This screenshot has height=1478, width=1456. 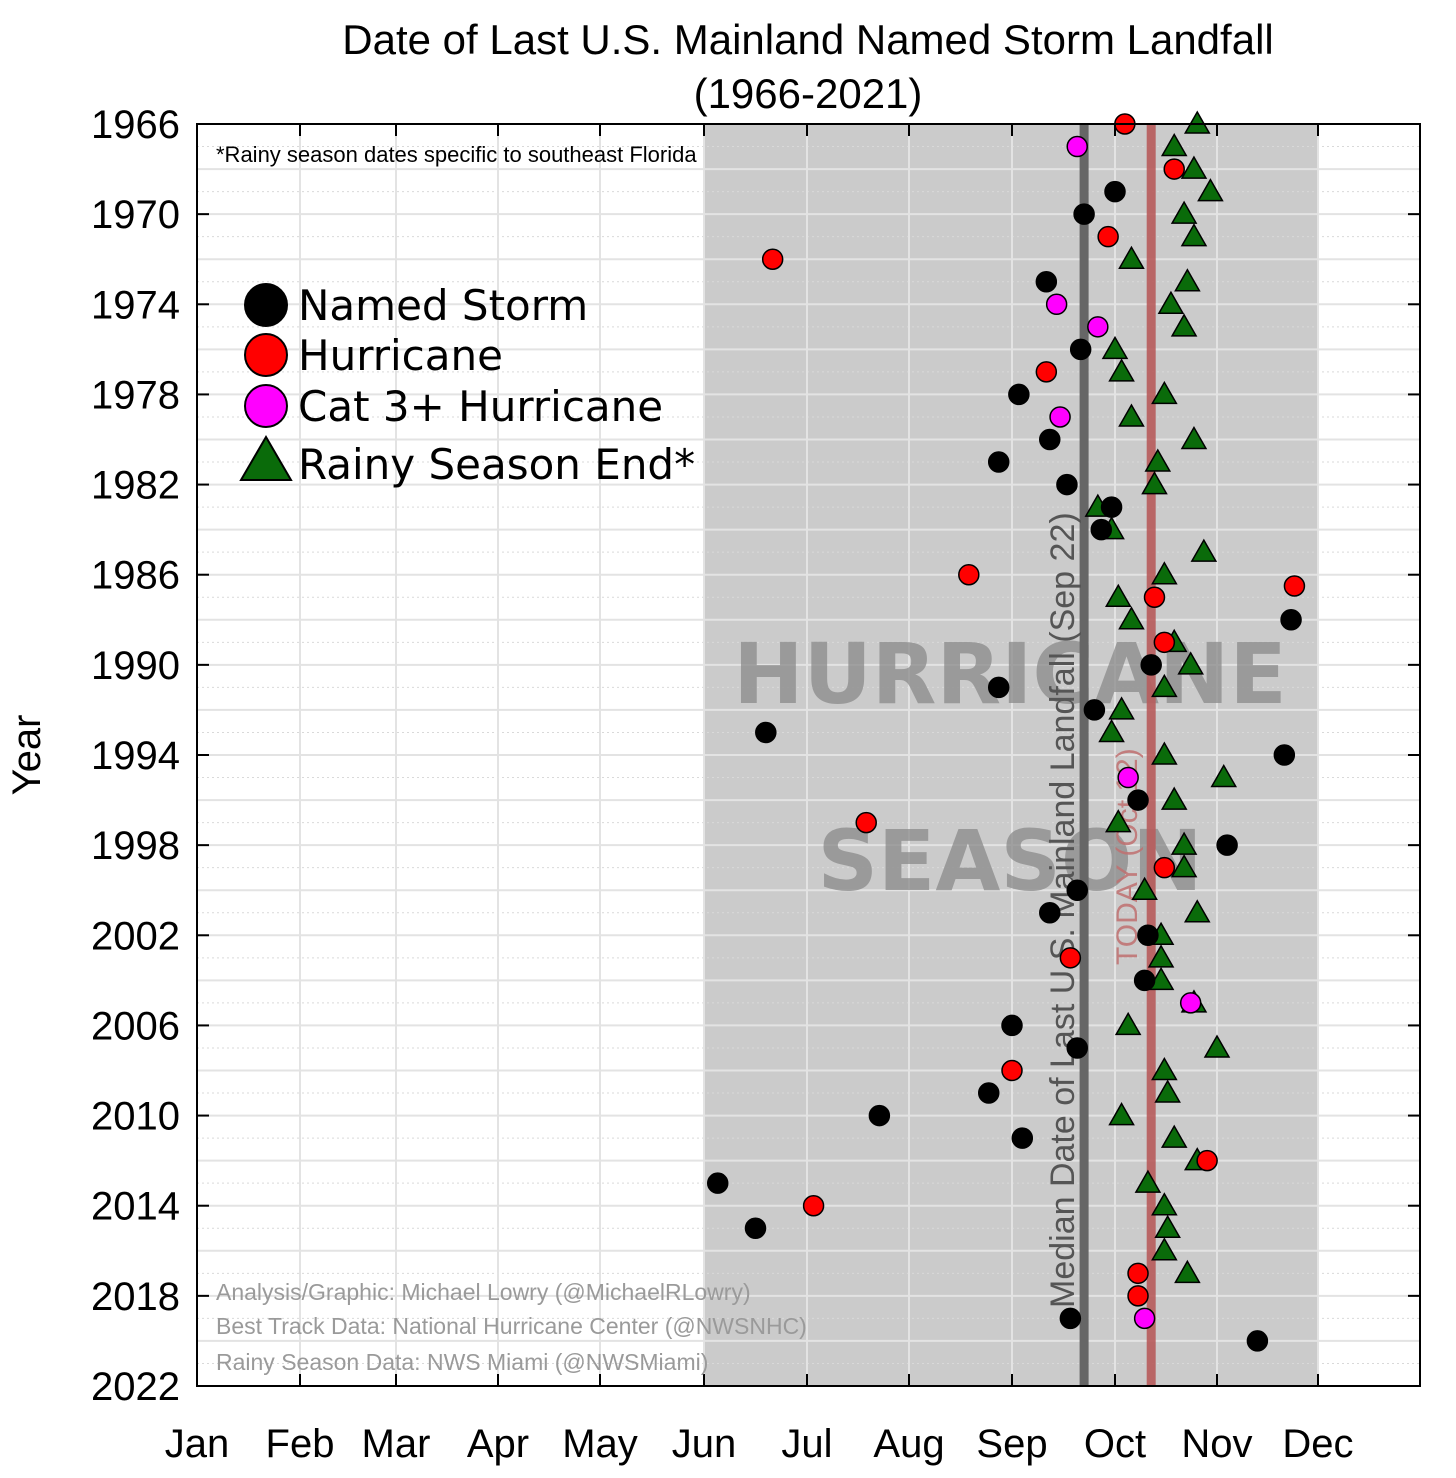 What do you see at coordinates (266, 355) in the screenshot?
I see `legend-marker-hurricane` at bounding box center [266, 355].